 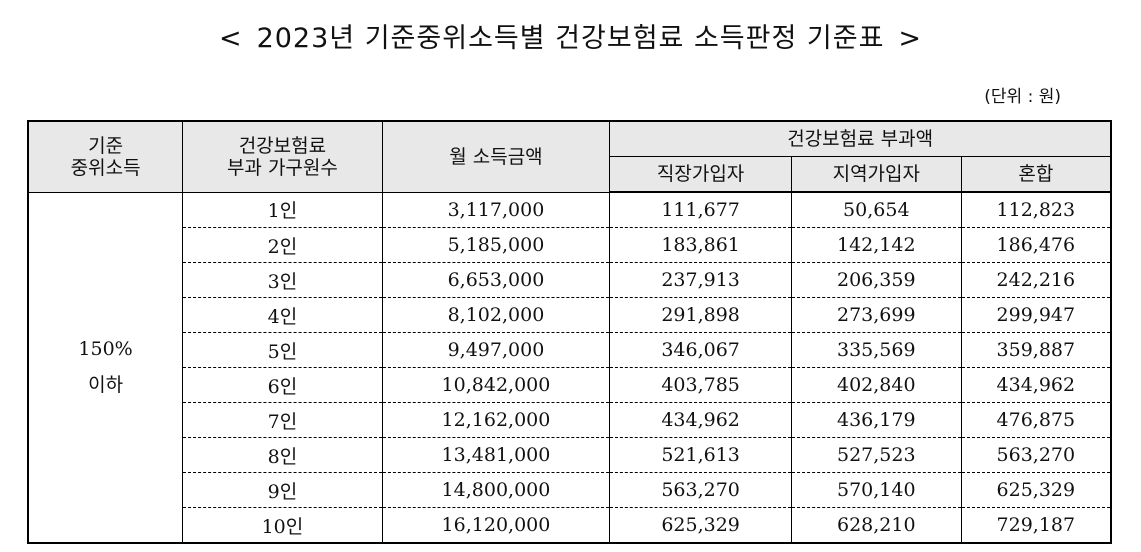 I want to click on table-row: 4인 8,102,000 291,898 273,699 299,947, so click(x=570, y=315).